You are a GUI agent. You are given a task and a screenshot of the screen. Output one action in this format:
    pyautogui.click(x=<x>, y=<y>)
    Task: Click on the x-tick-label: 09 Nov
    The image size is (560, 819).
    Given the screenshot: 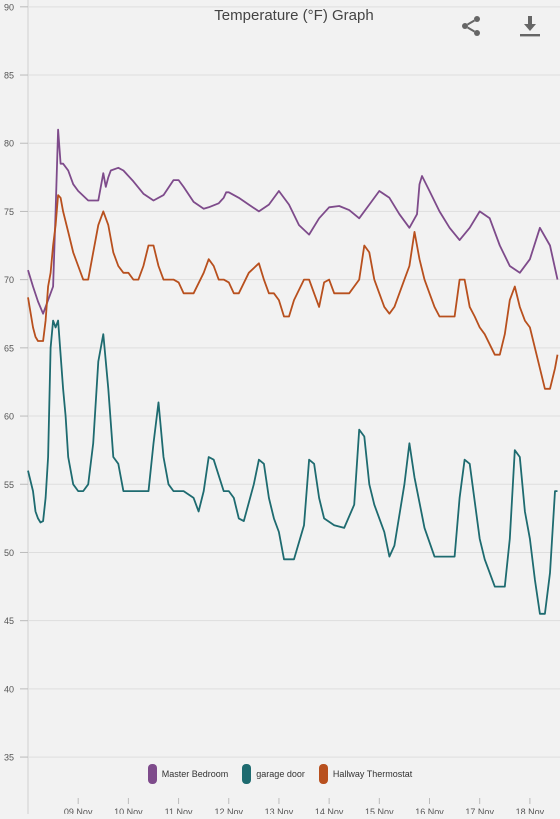 What is the action you would take?
    pyautogui.click(x=78, y=810)
    